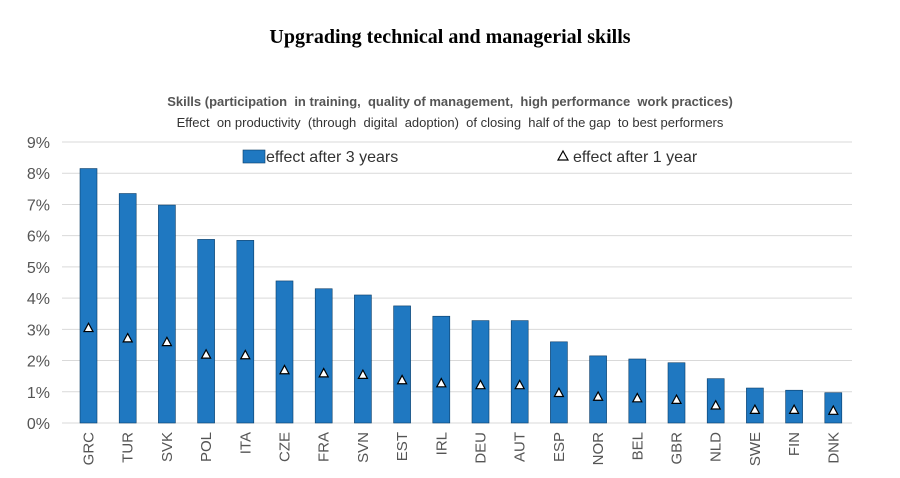 The image size is (900, 478). I want to click on marker-nld, so click(716, 404).